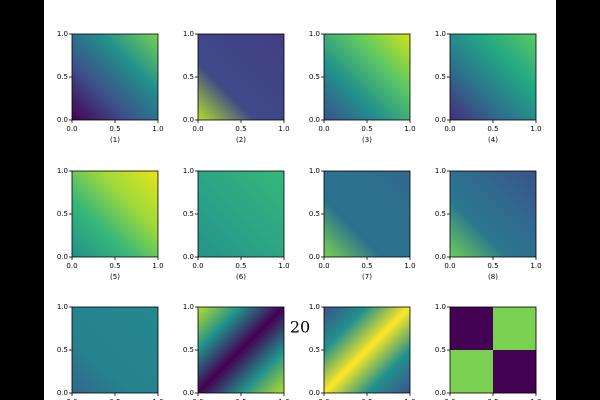 Image resolution: width=600 pixels, height=400 pixels. What do you see at coordinates (241, 277) in the screenshot?
I see `panel-label: (6)` at bounding box center [241, 277].